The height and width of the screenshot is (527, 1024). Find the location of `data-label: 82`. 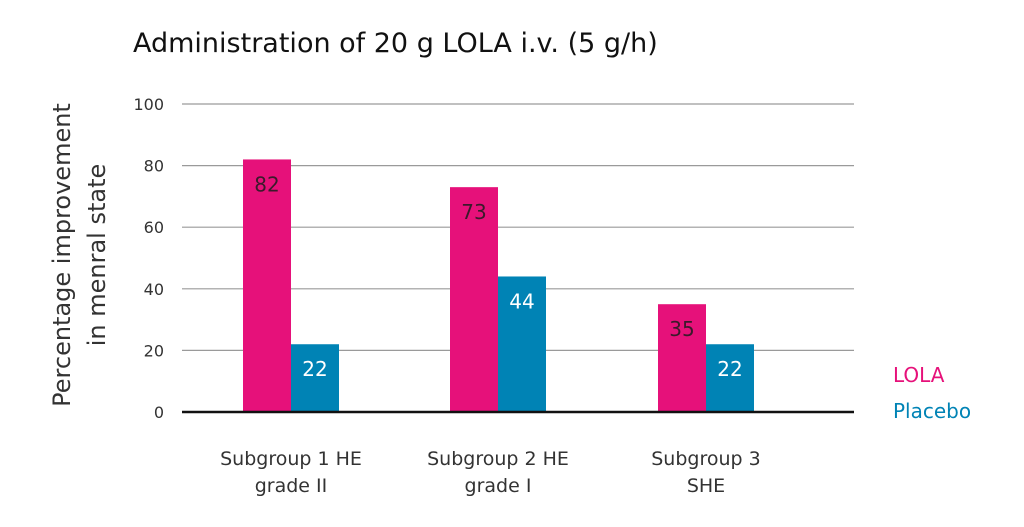

data-label: 82 is located at coordinates (266, 184).